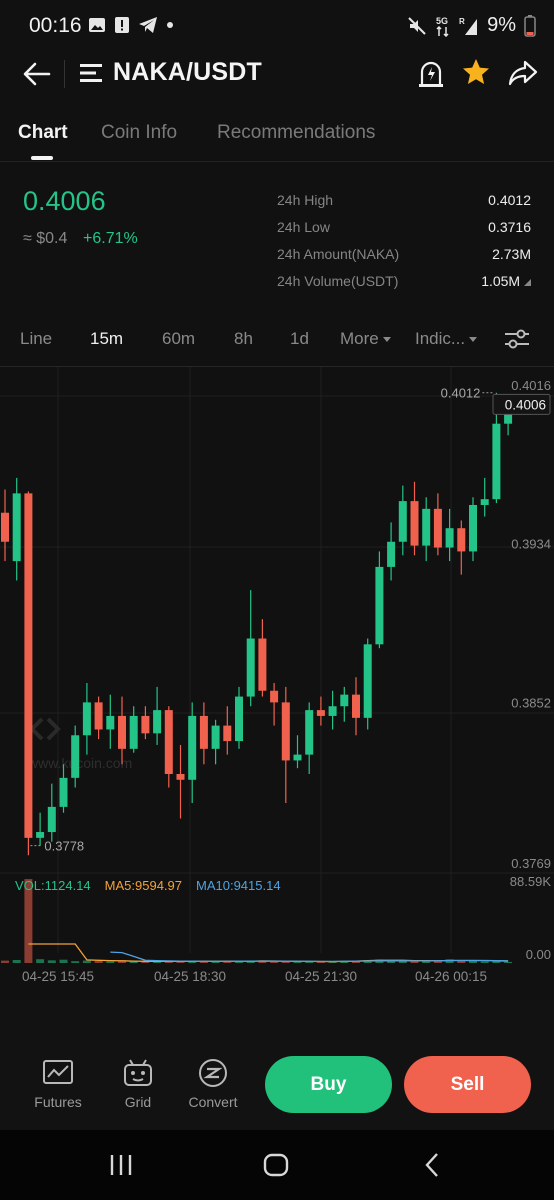  What do you see at coordinates (138, 1102) in the screenshot?
I see `grid-label: Grid` at bounding box center [138, 1102].